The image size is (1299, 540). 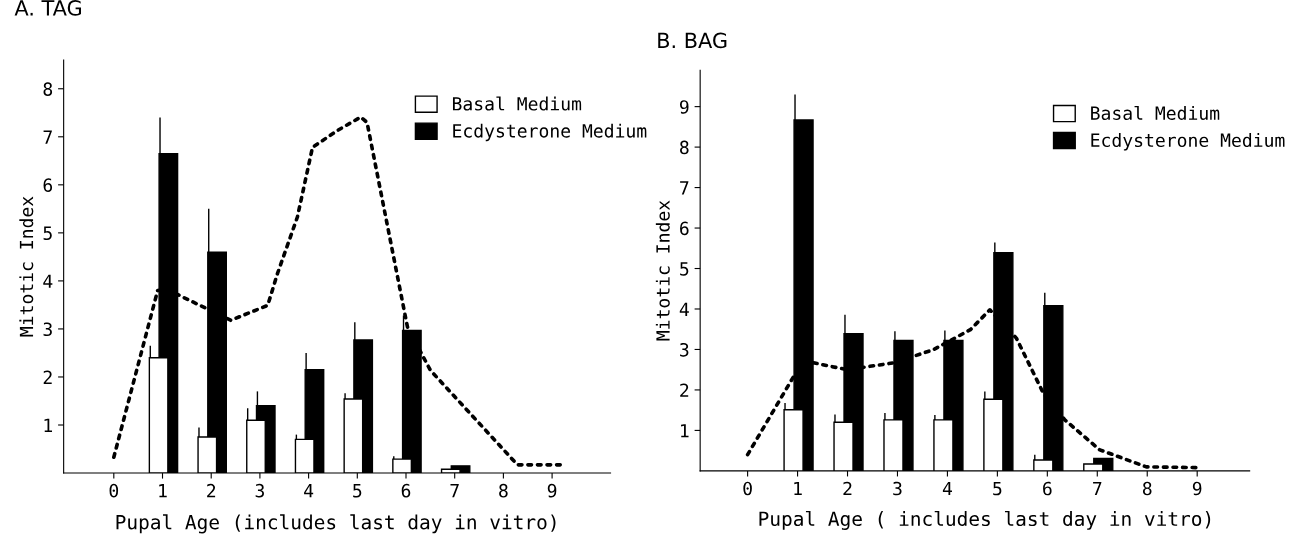 What do you see at coordinates (692, 40) in the screenshot?
I see `chart-title: B. BAG` at bounding box center [692, 40].